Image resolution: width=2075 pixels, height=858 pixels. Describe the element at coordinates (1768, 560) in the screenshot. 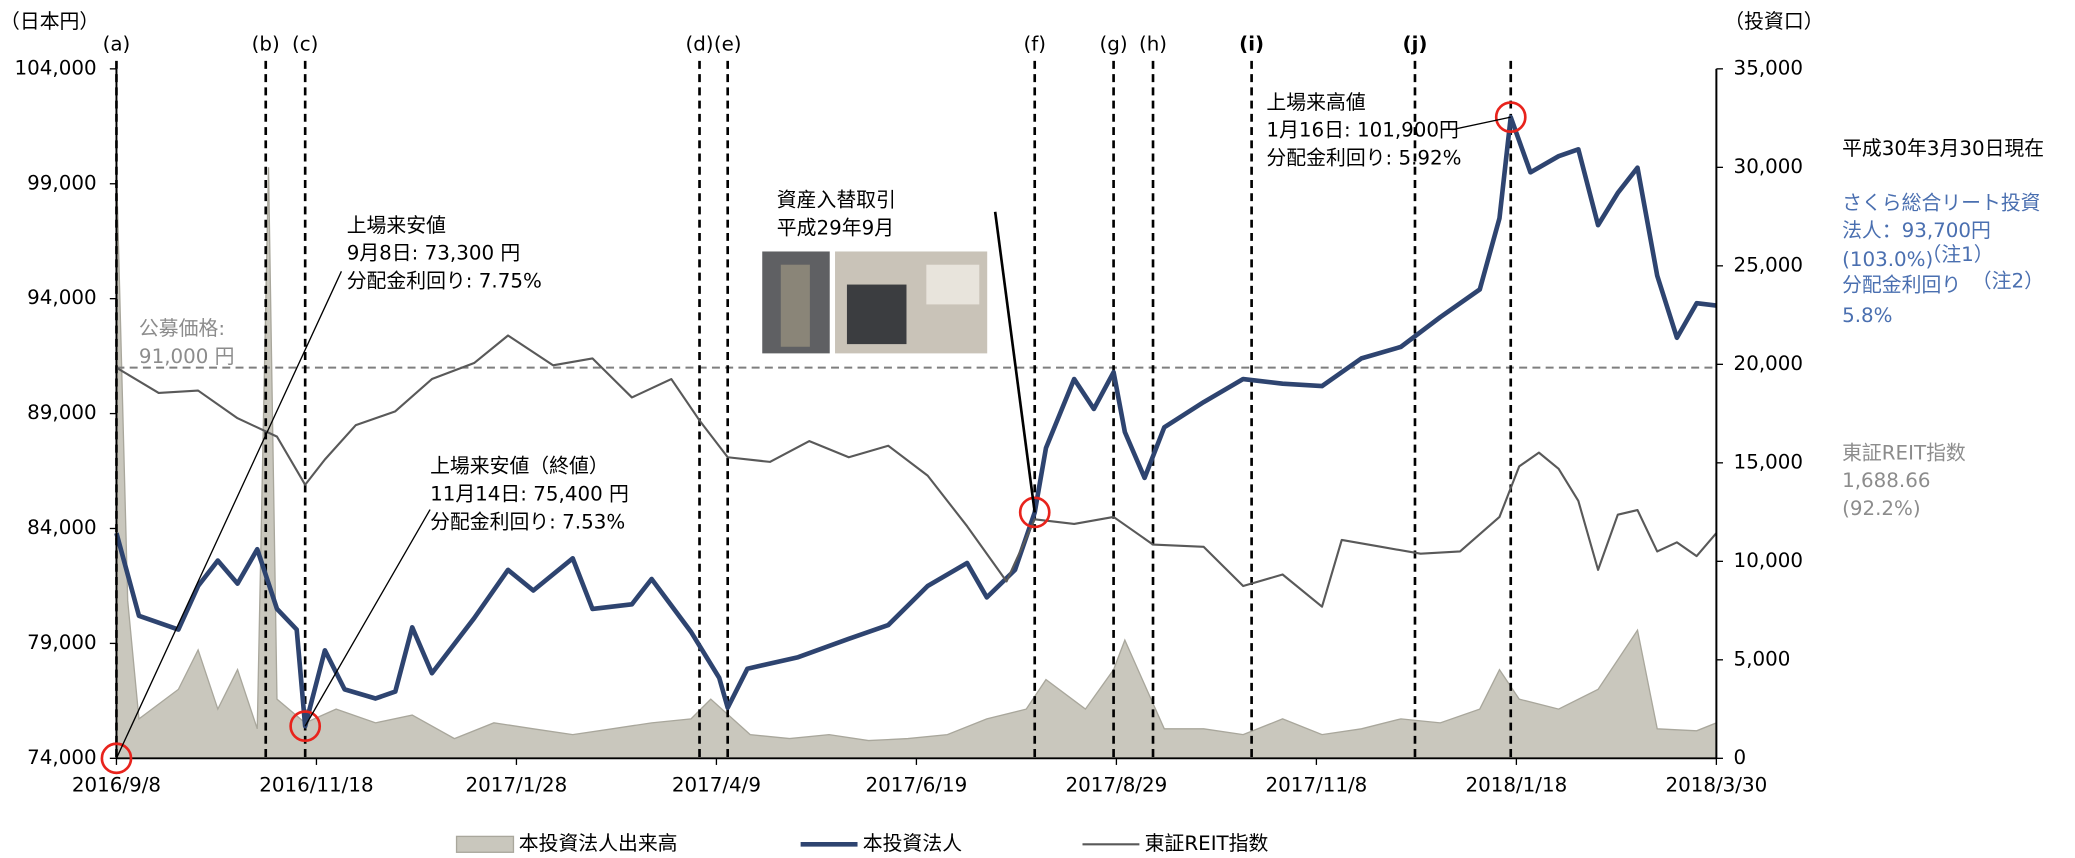

I see `y2-tick-label: 10,000` at that location.